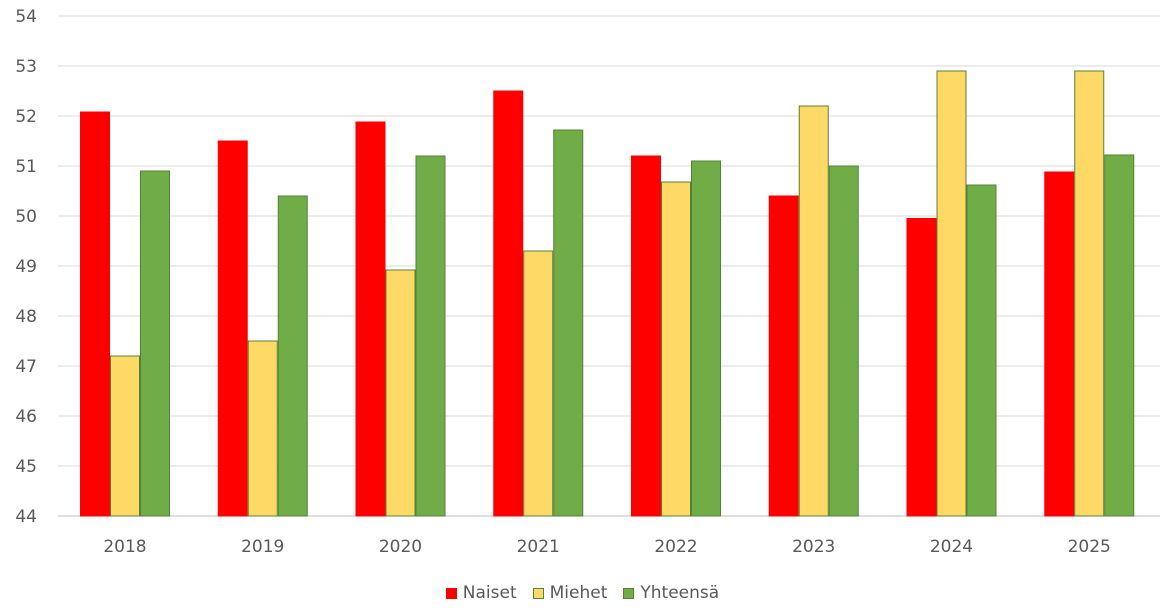 The width and height of the screenshot is (1165, 610). I want to click on x-tick-label: 2023, so click(813, 547).